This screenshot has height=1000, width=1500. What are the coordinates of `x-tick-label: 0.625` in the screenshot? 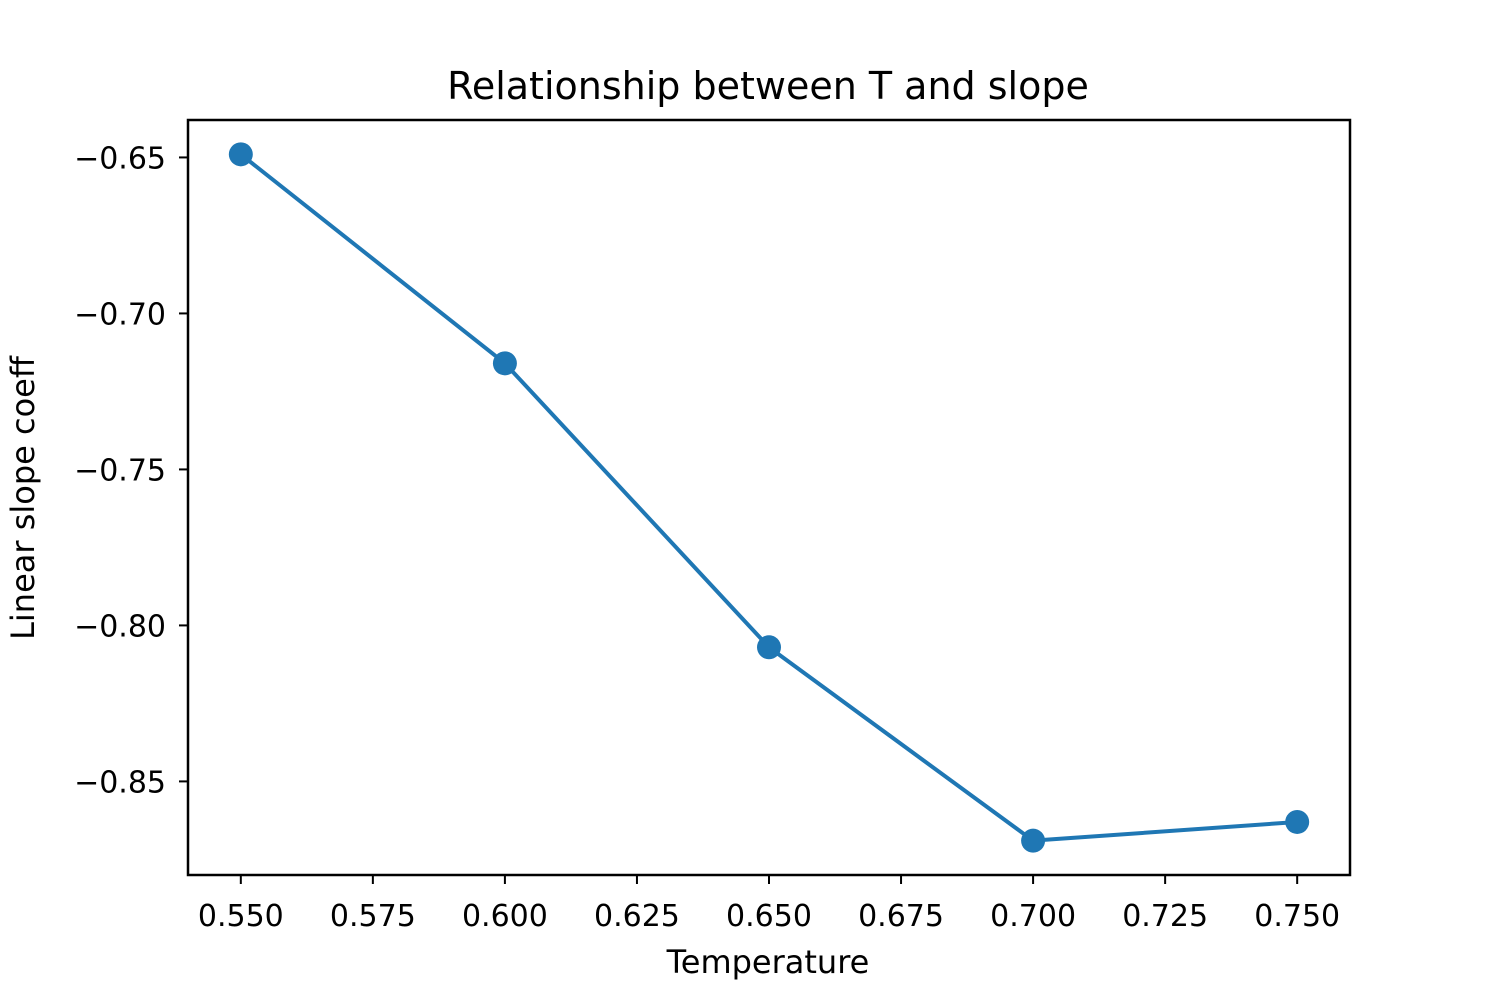 It's located at (637, 916).